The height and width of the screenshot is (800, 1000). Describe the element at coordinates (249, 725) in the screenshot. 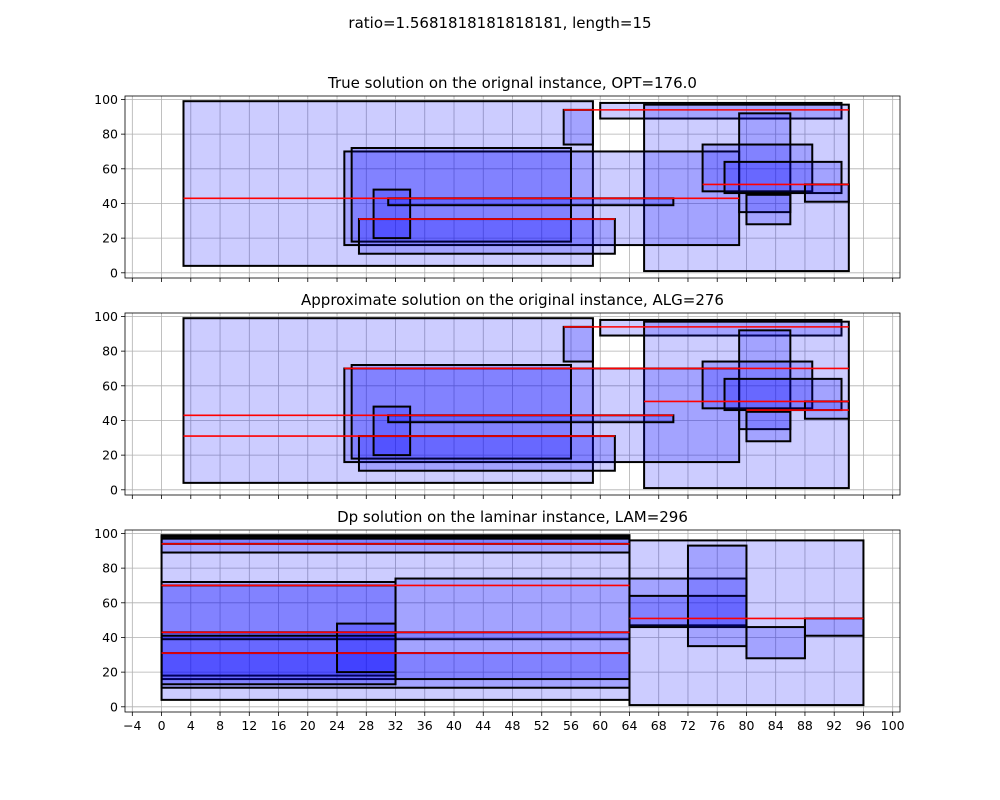

I see `x-tick-label: 12` at that location.